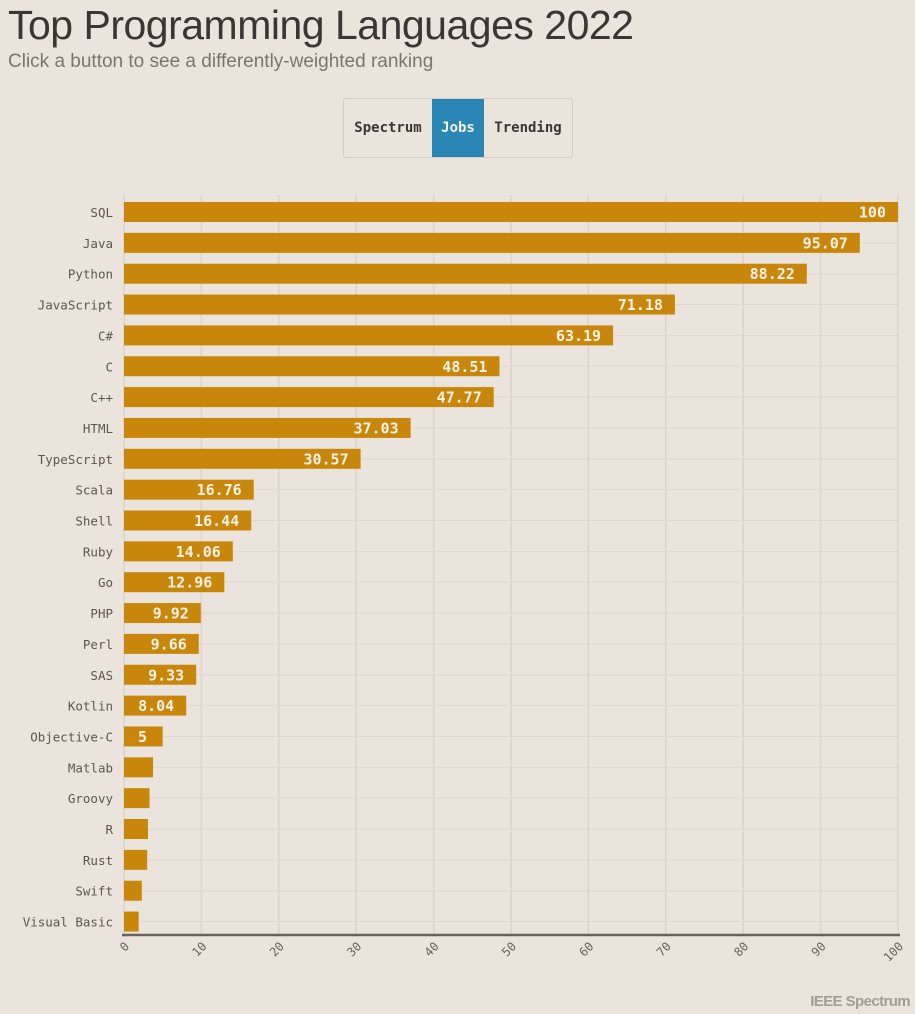  Describe the element at coordinates (199, 949) in the screenshot. I see `x-tick-label: 10` at that location.